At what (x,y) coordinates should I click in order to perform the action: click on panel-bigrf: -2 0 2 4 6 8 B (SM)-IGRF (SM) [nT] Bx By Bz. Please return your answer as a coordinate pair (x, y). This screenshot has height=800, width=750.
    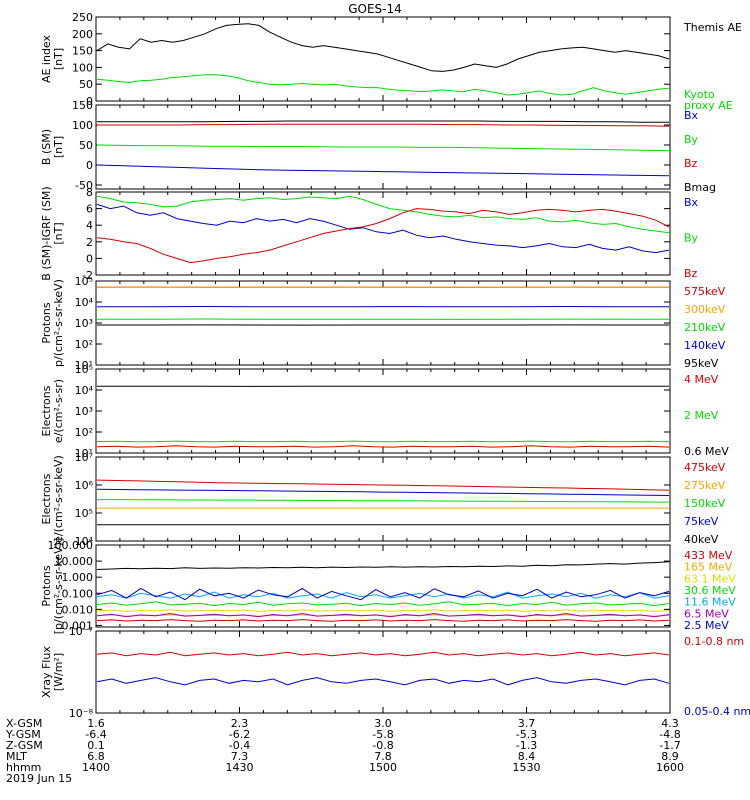
    Looking at the image, I should click on (369, 234).